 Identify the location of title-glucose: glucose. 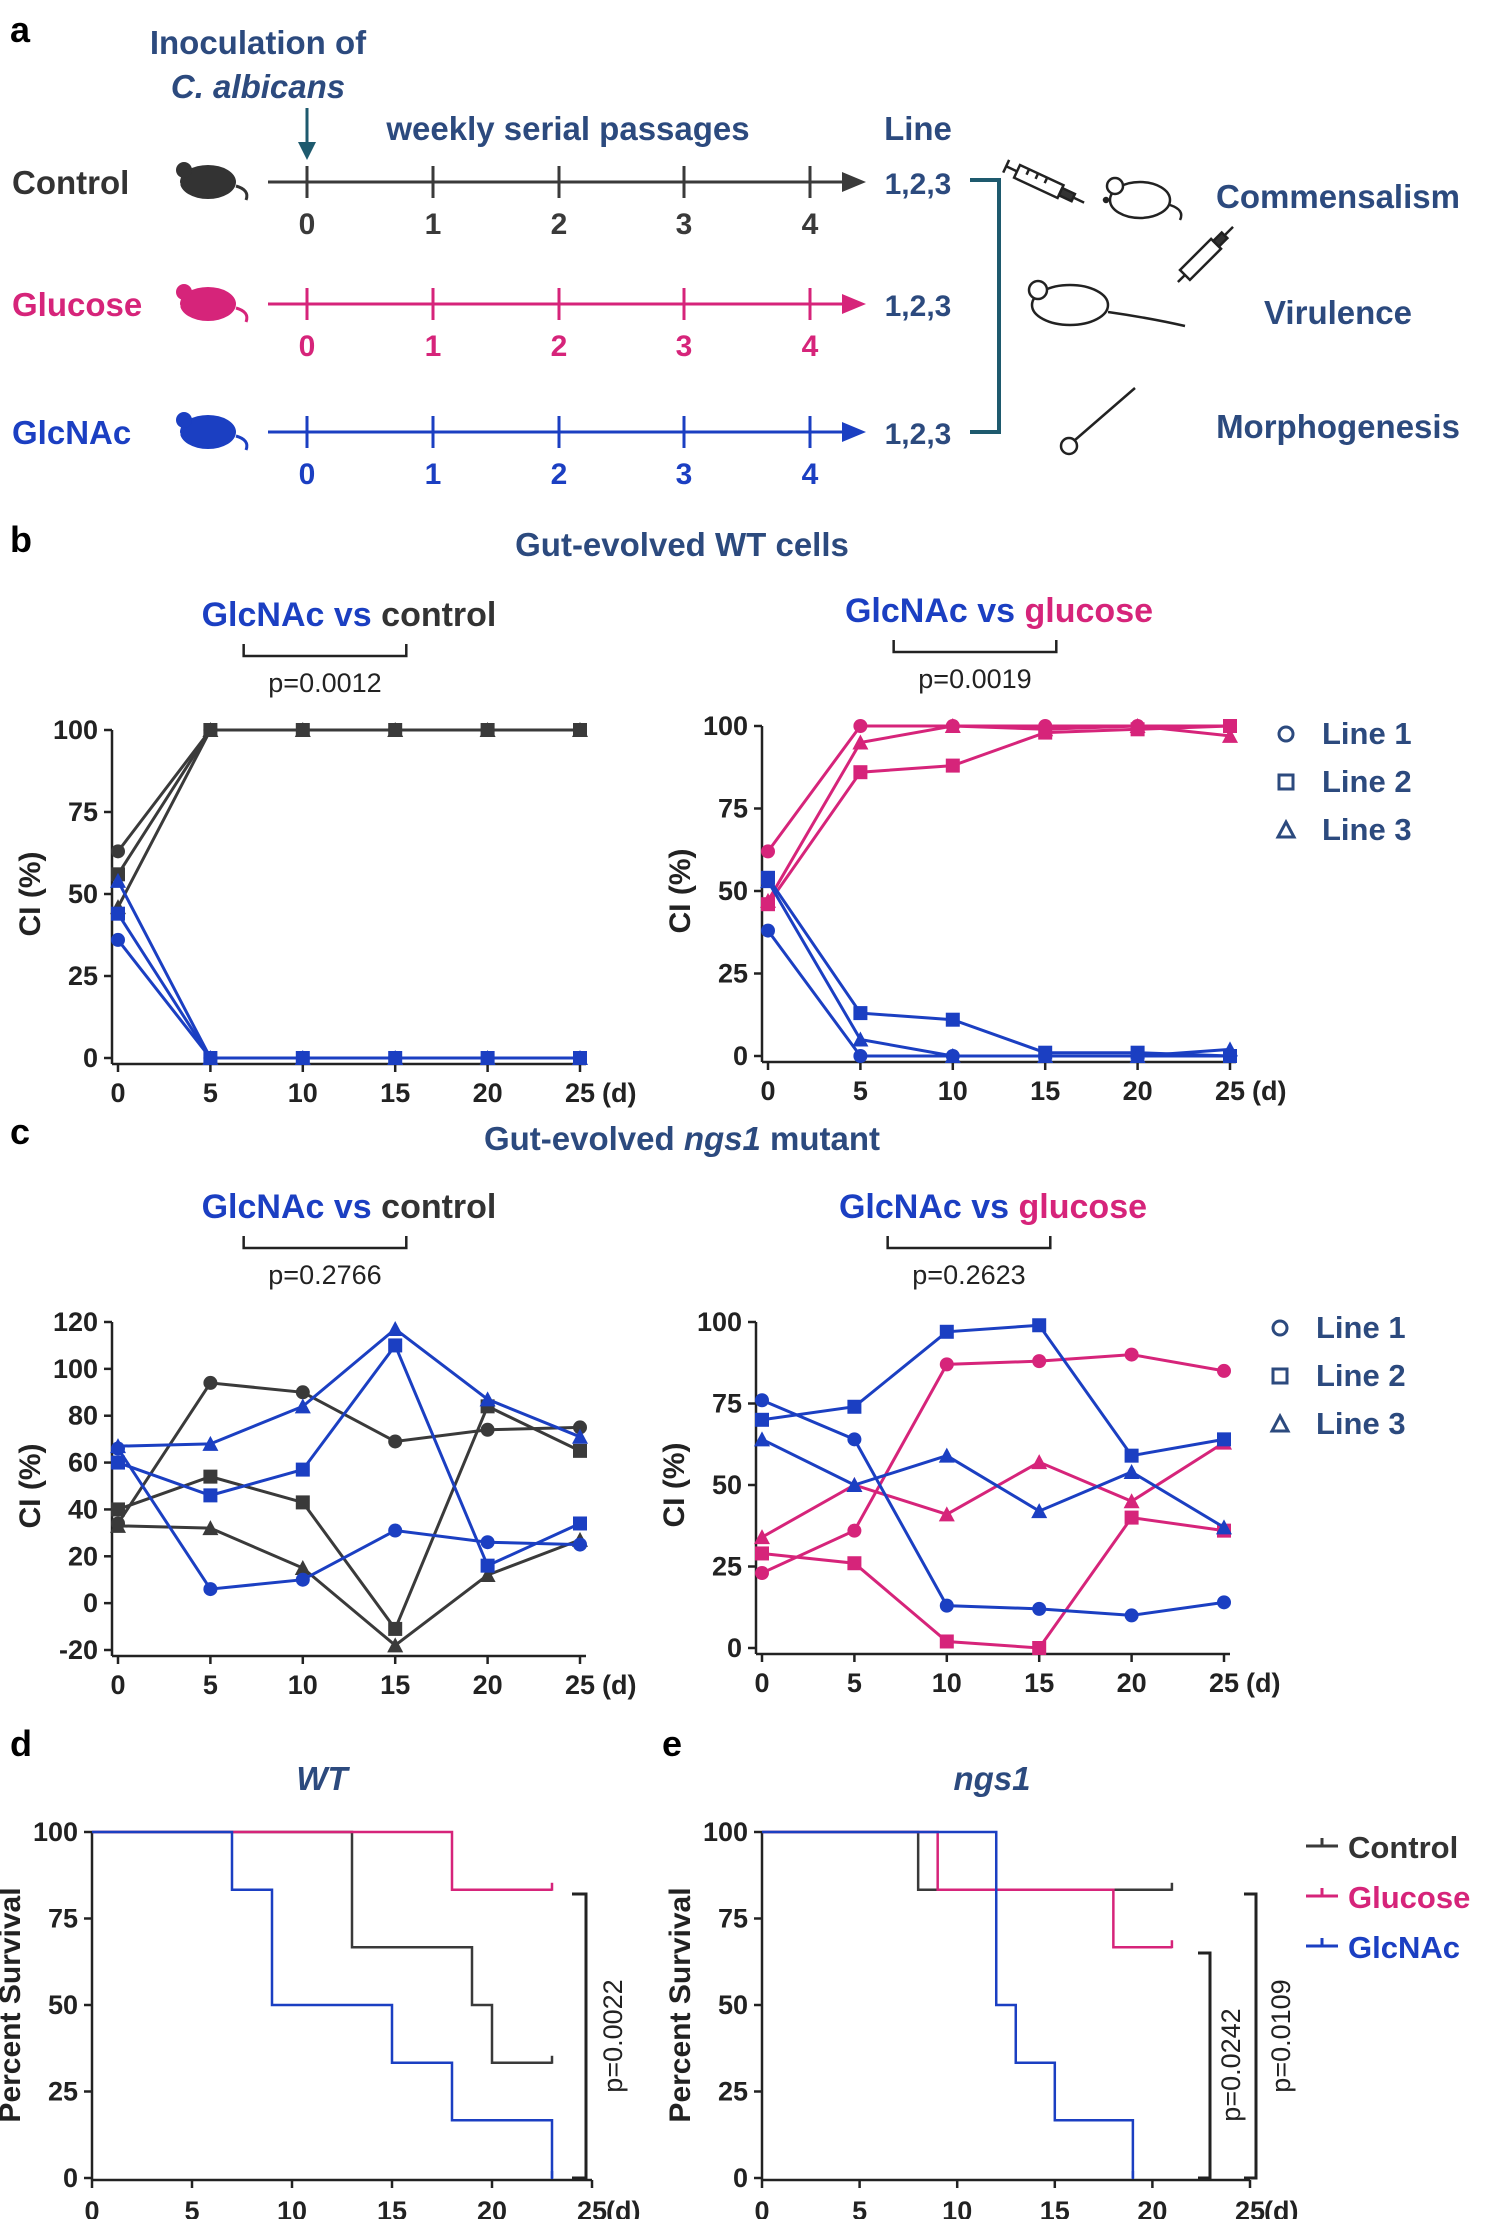
(1083, 1207).